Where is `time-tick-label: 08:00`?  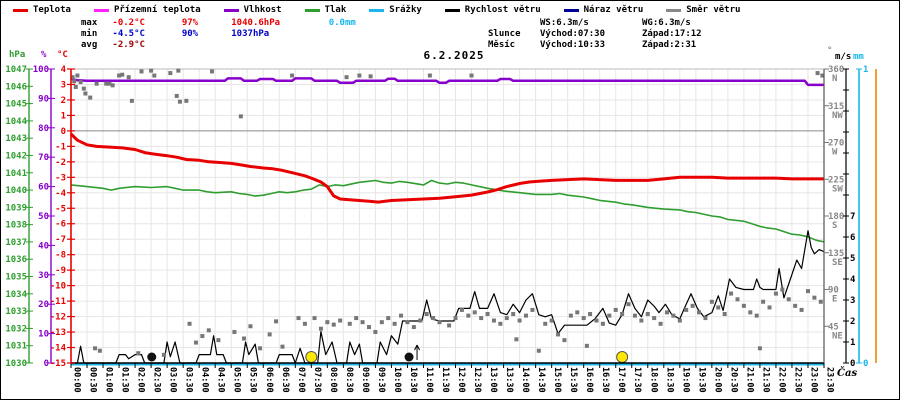 time-tick-label: 08:00 is located at coordinates (333, 380).